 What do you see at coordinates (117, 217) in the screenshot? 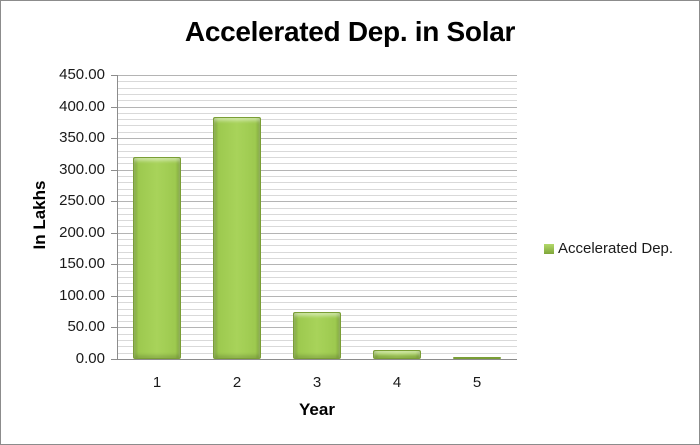
I see `y-axis` at bounding box center [117, 217].